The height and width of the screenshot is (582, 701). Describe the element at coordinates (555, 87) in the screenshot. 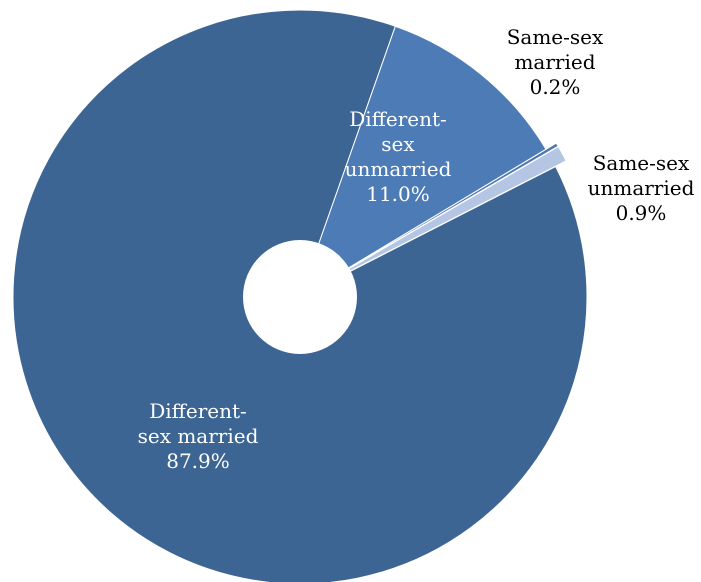

I see `slice-value-label: 0.2%` at that location.